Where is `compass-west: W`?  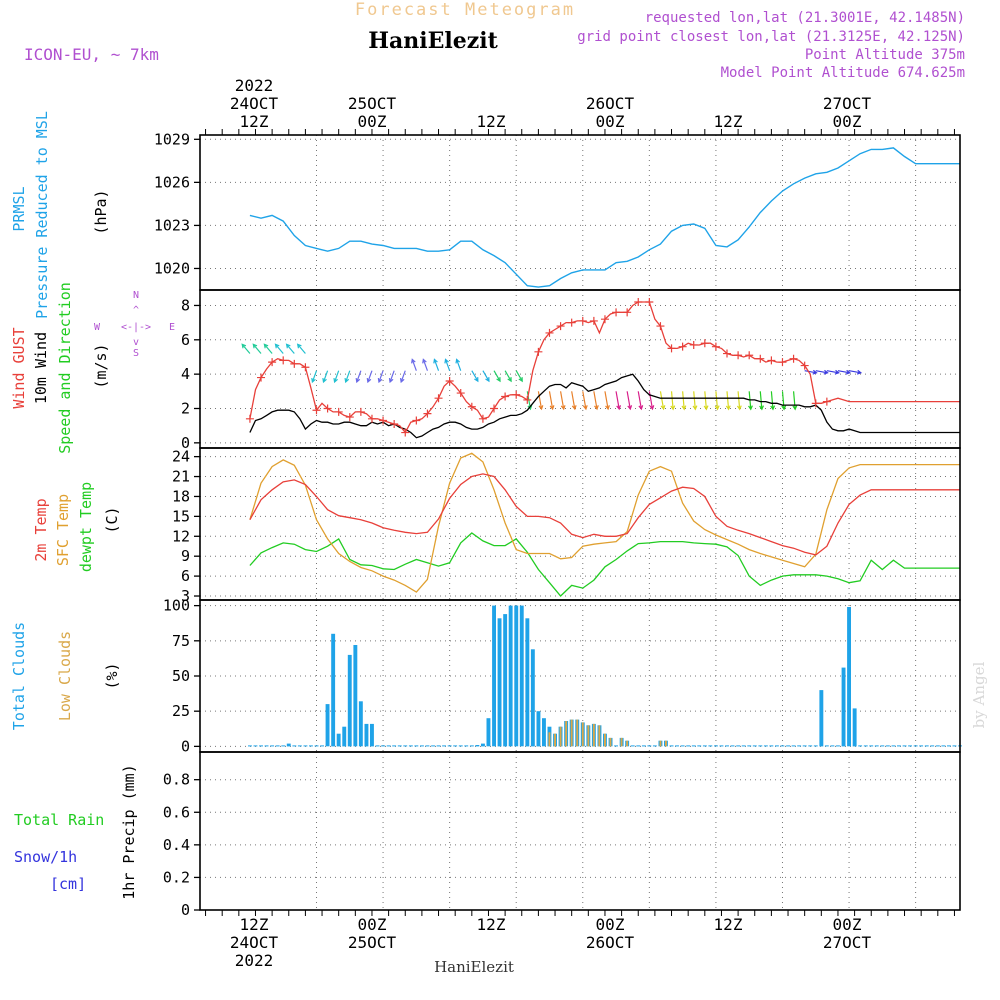 compass-west: W is located at coordinates (97, 327).